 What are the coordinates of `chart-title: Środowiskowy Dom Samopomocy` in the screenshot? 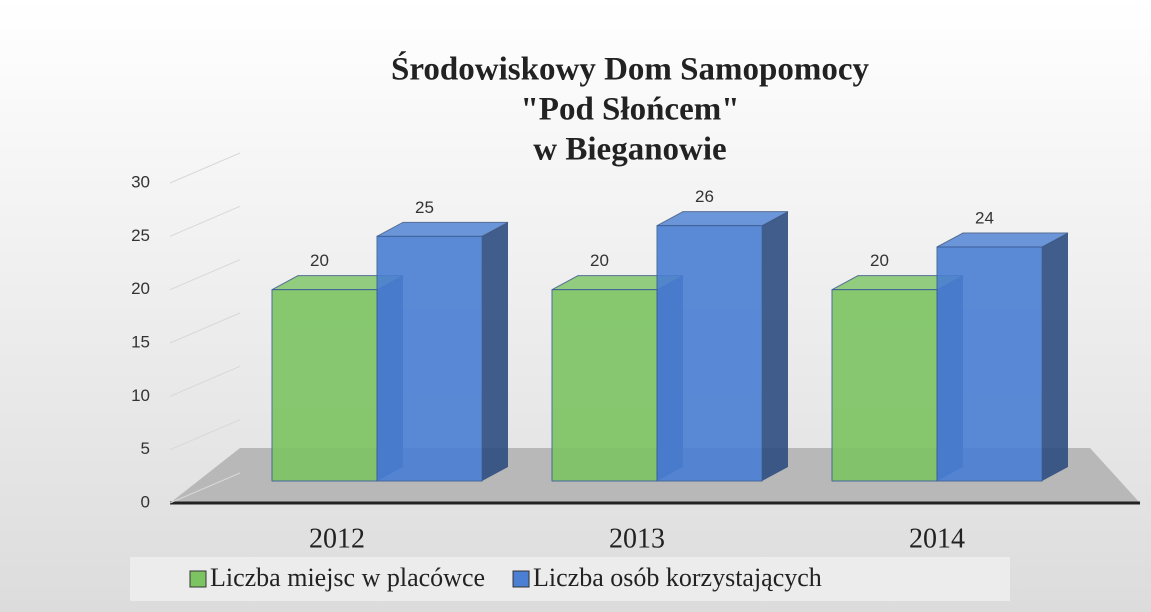 It's located at (630, 69).